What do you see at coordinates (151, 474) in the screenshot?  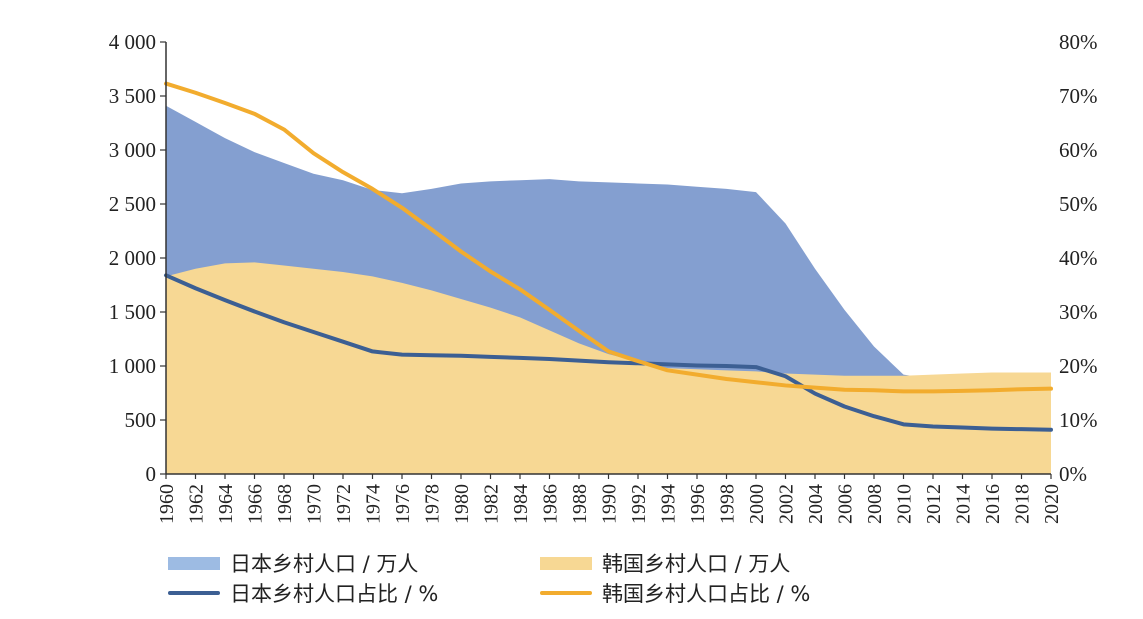 I see `y-left-tick-label: 0` at bounding box center [151, 474].